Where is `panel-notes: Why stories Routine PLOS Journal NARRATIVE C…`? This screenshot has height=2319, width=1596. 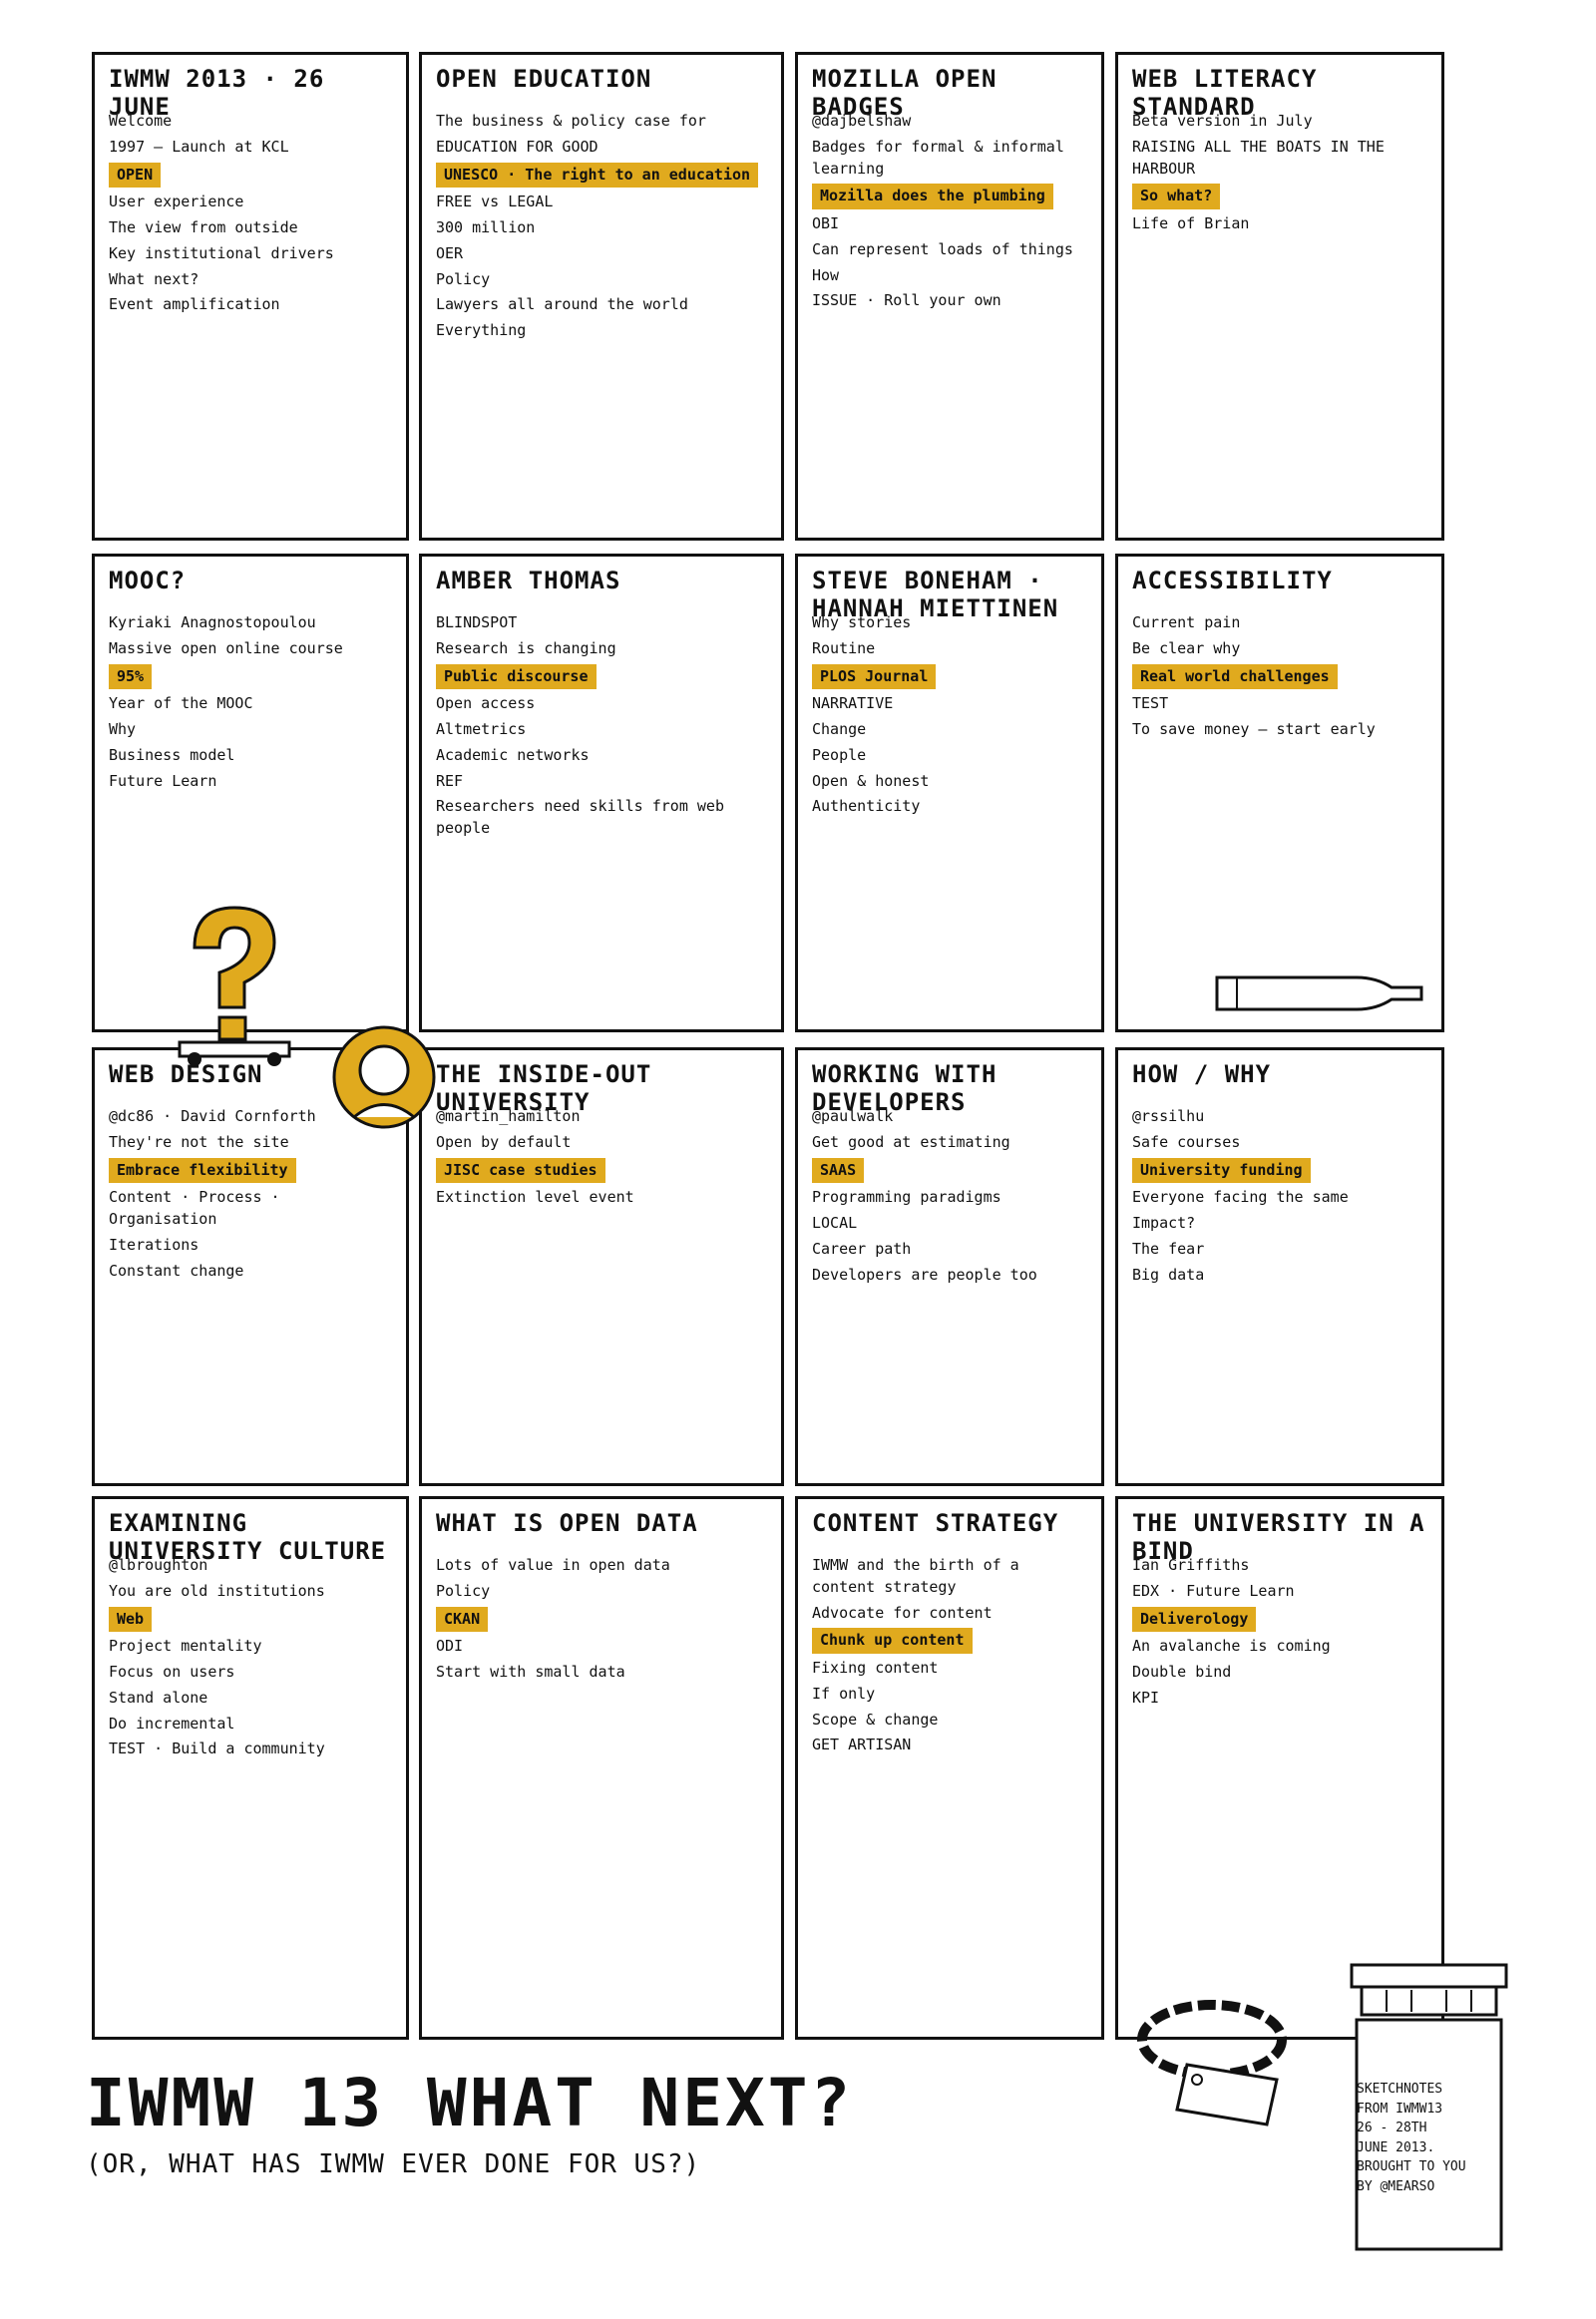
panel-notes: Why stories Routine PLOS Journal NARRATIVE C… is located at coordinates (949, 717).